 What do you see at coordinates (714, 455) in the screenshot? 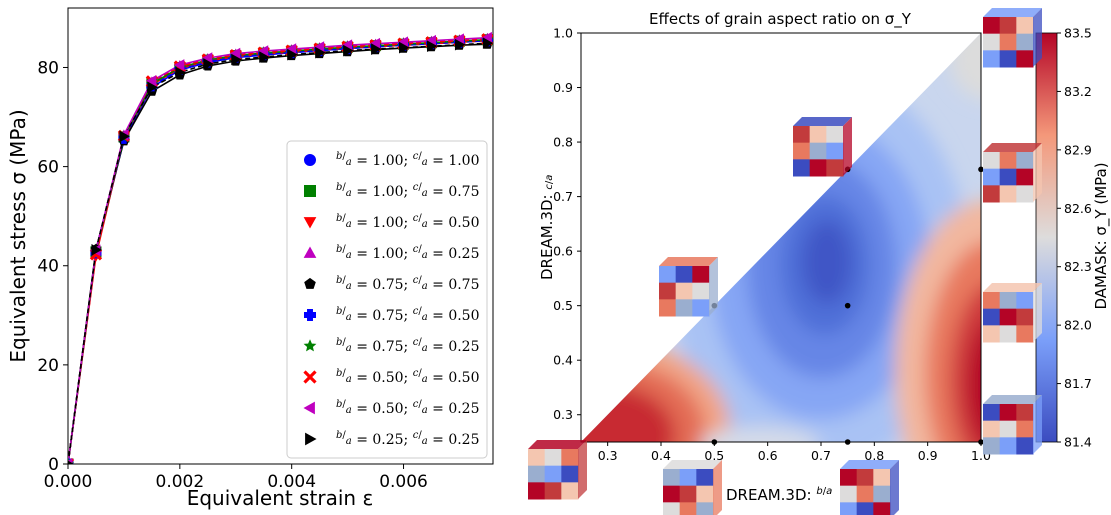
I see `right-x-tick-label: 0.5` at bounding box center [714, 455].